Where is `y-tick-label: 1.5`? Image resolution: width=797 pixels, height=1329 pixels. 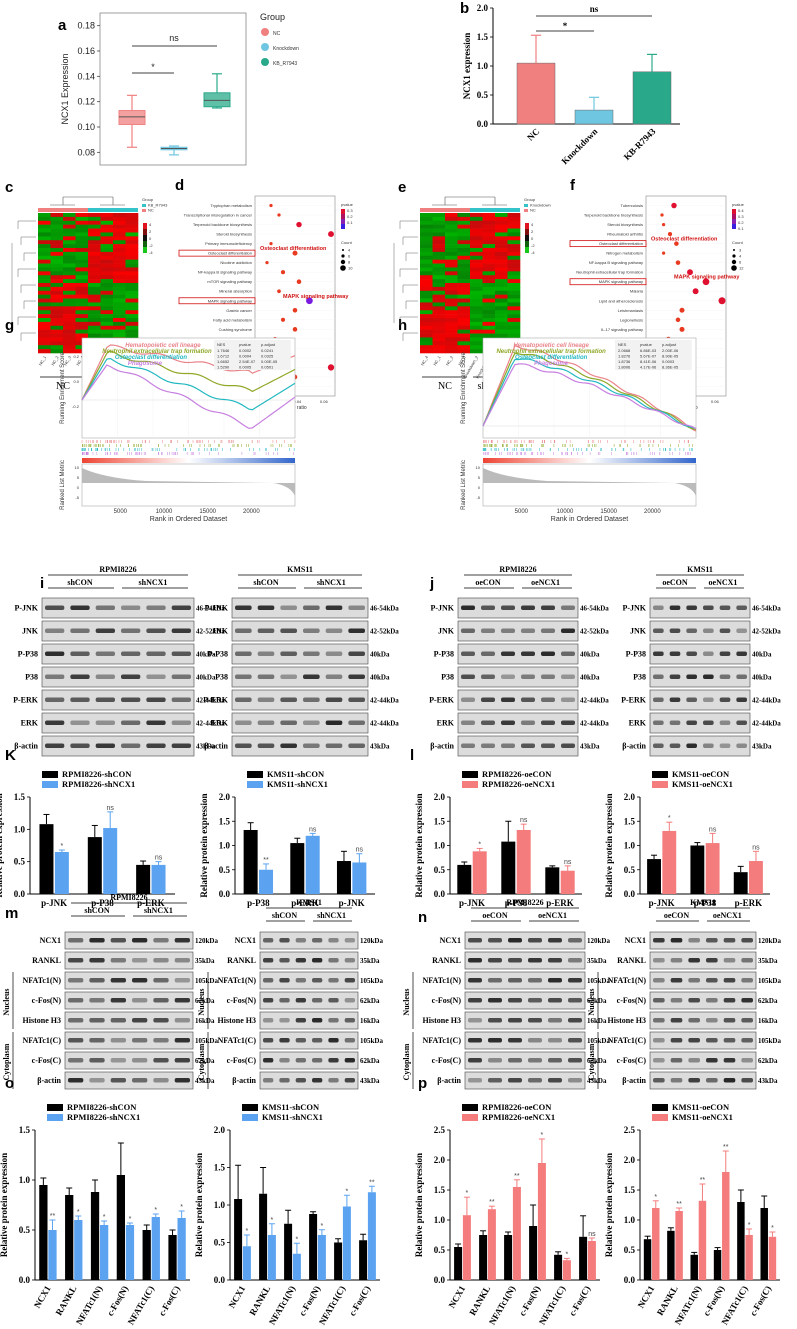 y-tick-label: 1.5 is located at coordinates (630, 821).